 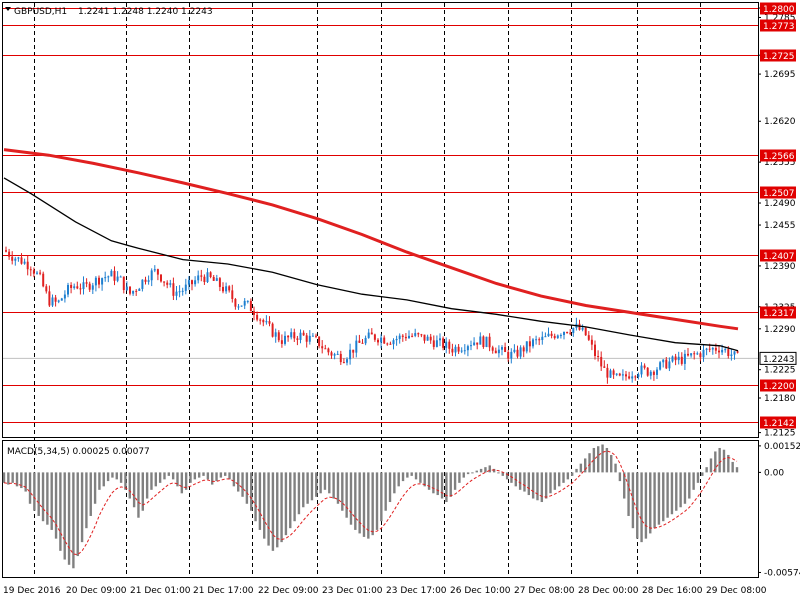 I want to click on macd-tick-label: 0.00, so click(x=774, y=473).